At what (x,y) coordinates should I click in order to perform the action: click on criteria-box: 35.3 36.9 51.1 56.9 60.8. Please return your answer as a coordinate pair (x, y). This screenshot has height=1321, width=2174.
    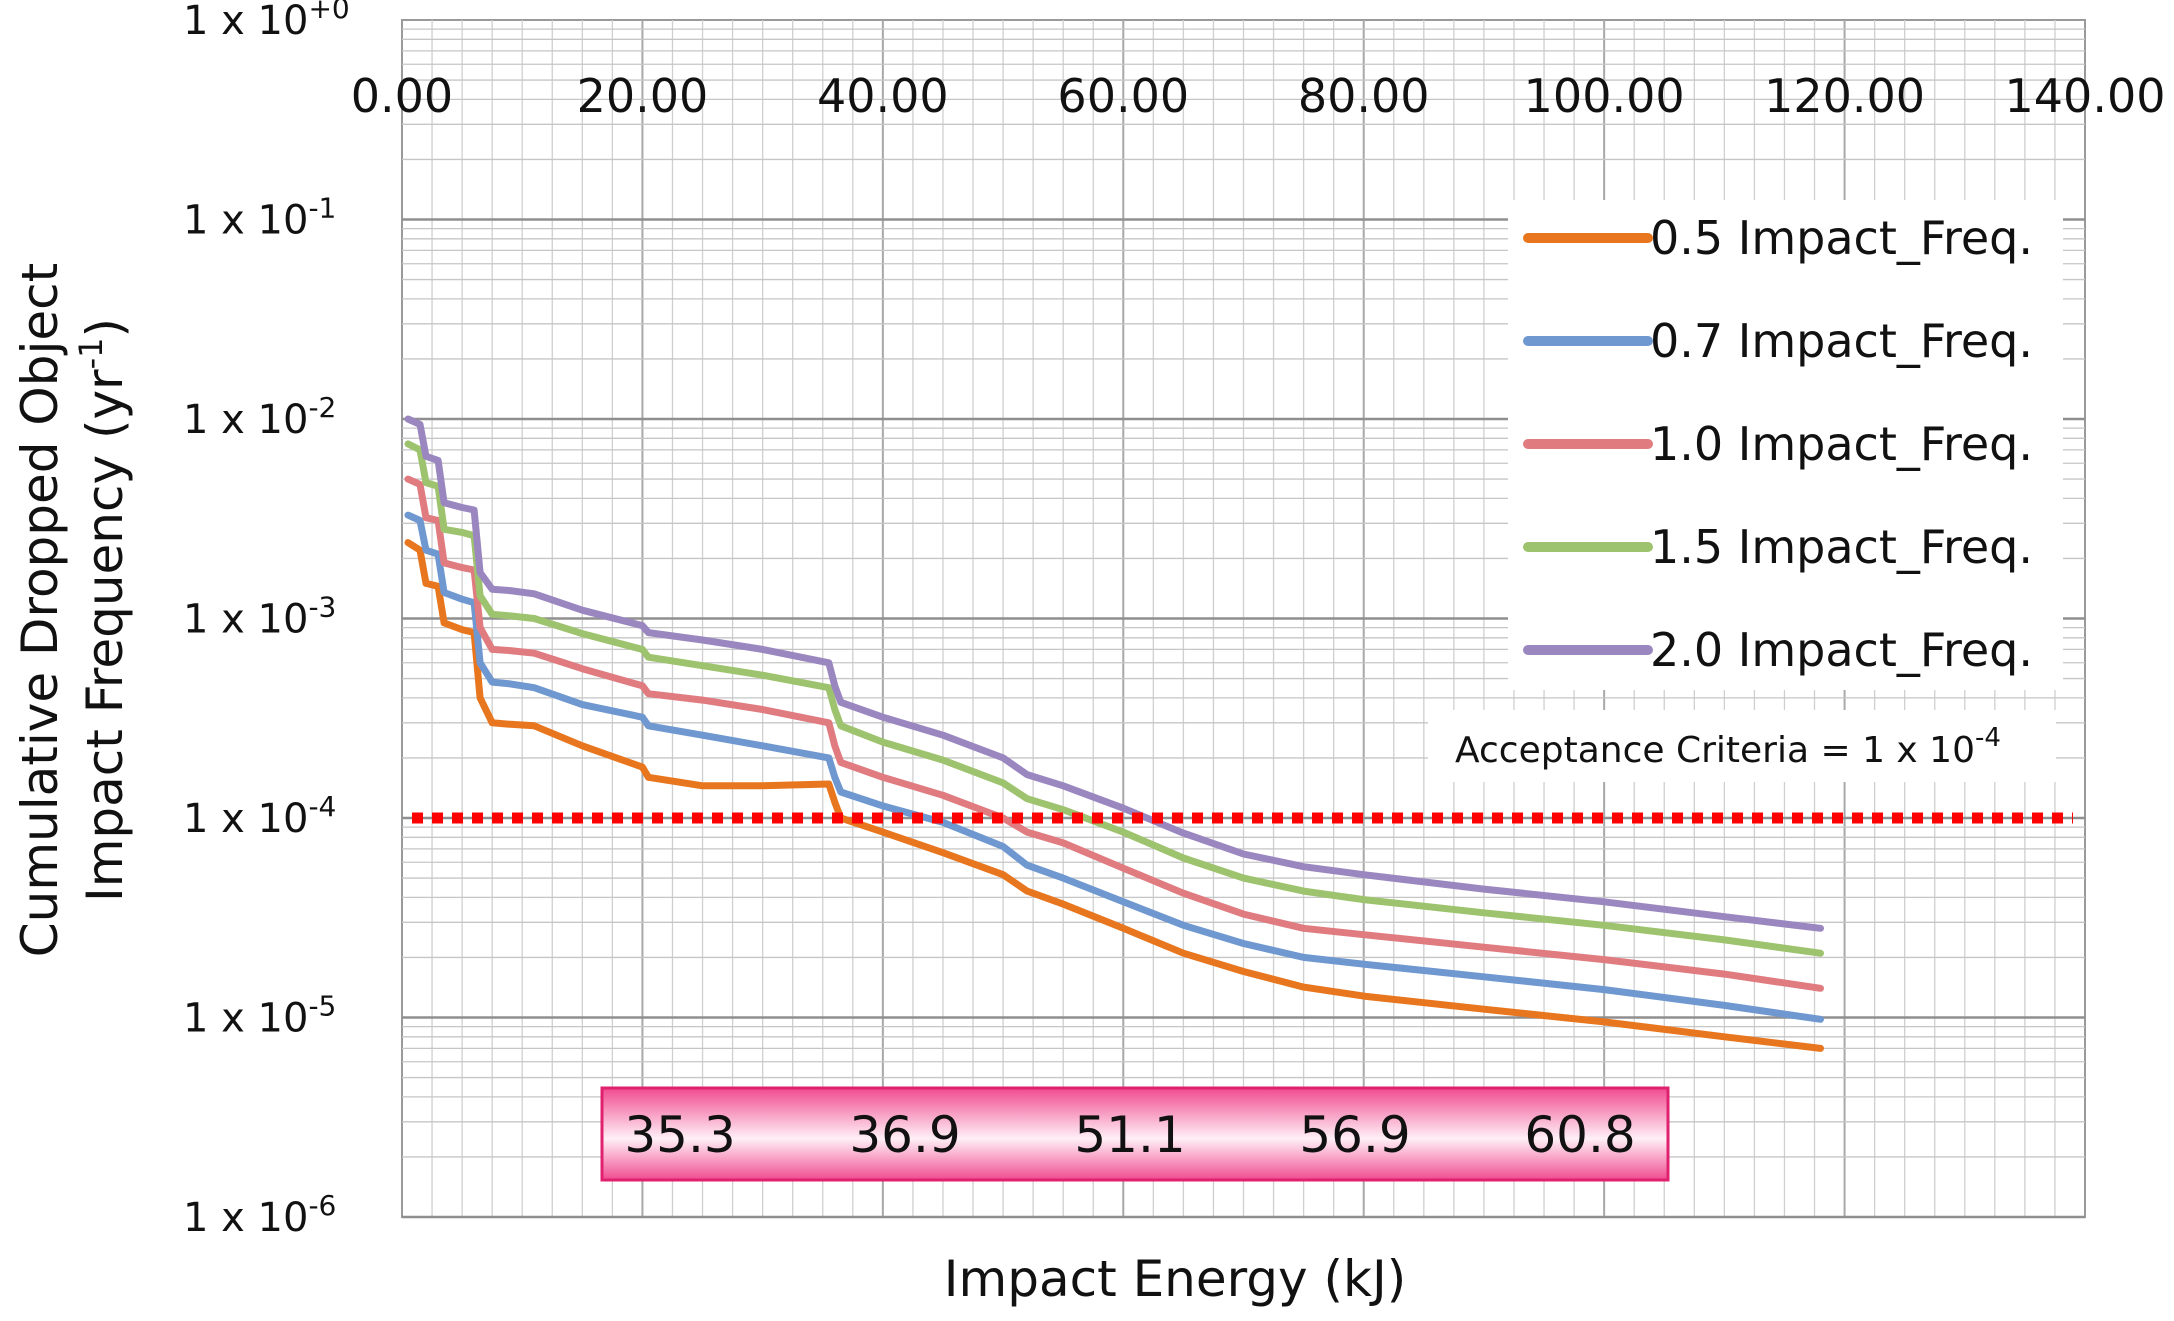
    Looking at the image, I should click on (1135, 1134).